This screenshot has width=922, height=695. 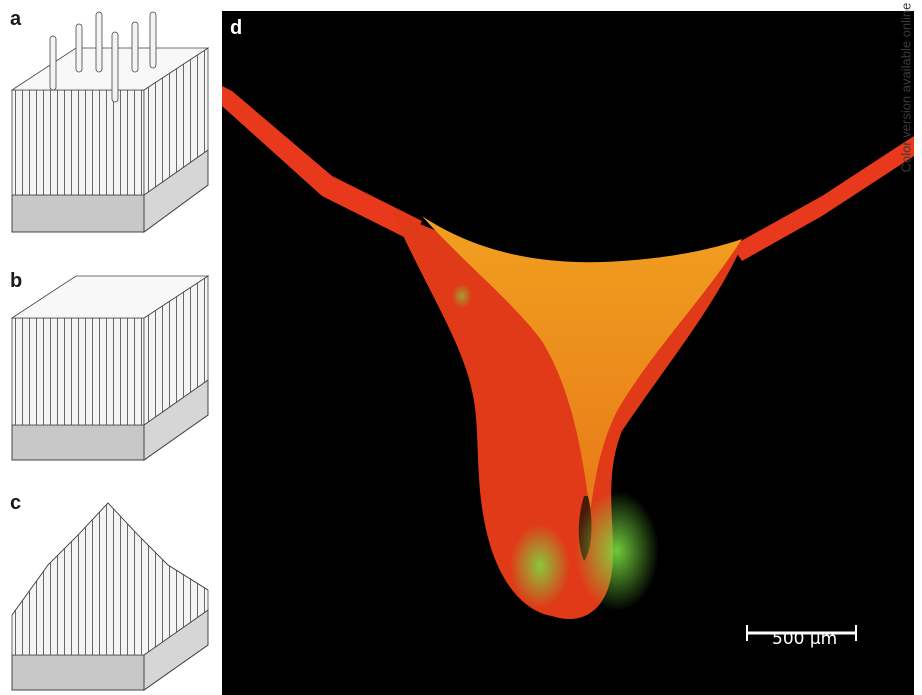 I want to click on scale-bar-label: 500 µm, so click(x=805, y=639).